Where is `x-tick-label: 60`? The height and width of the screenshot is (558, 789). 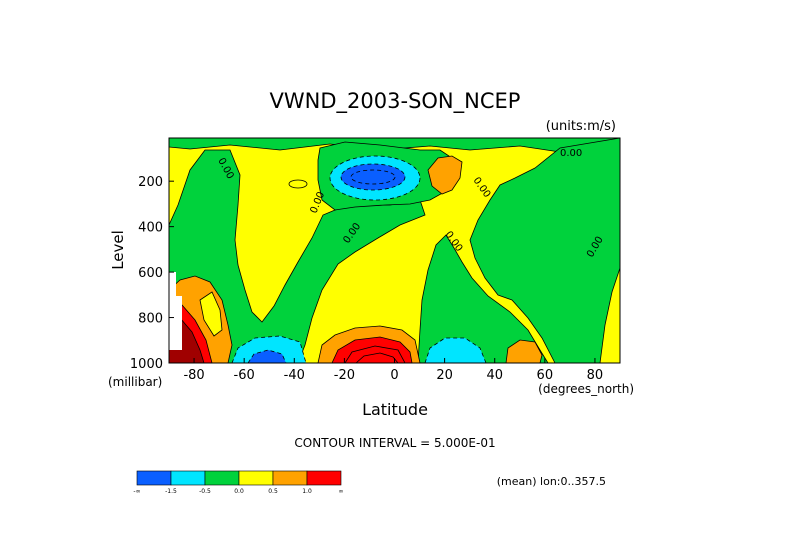
x-tick-label: 60 is located at coordinates (545, 375).